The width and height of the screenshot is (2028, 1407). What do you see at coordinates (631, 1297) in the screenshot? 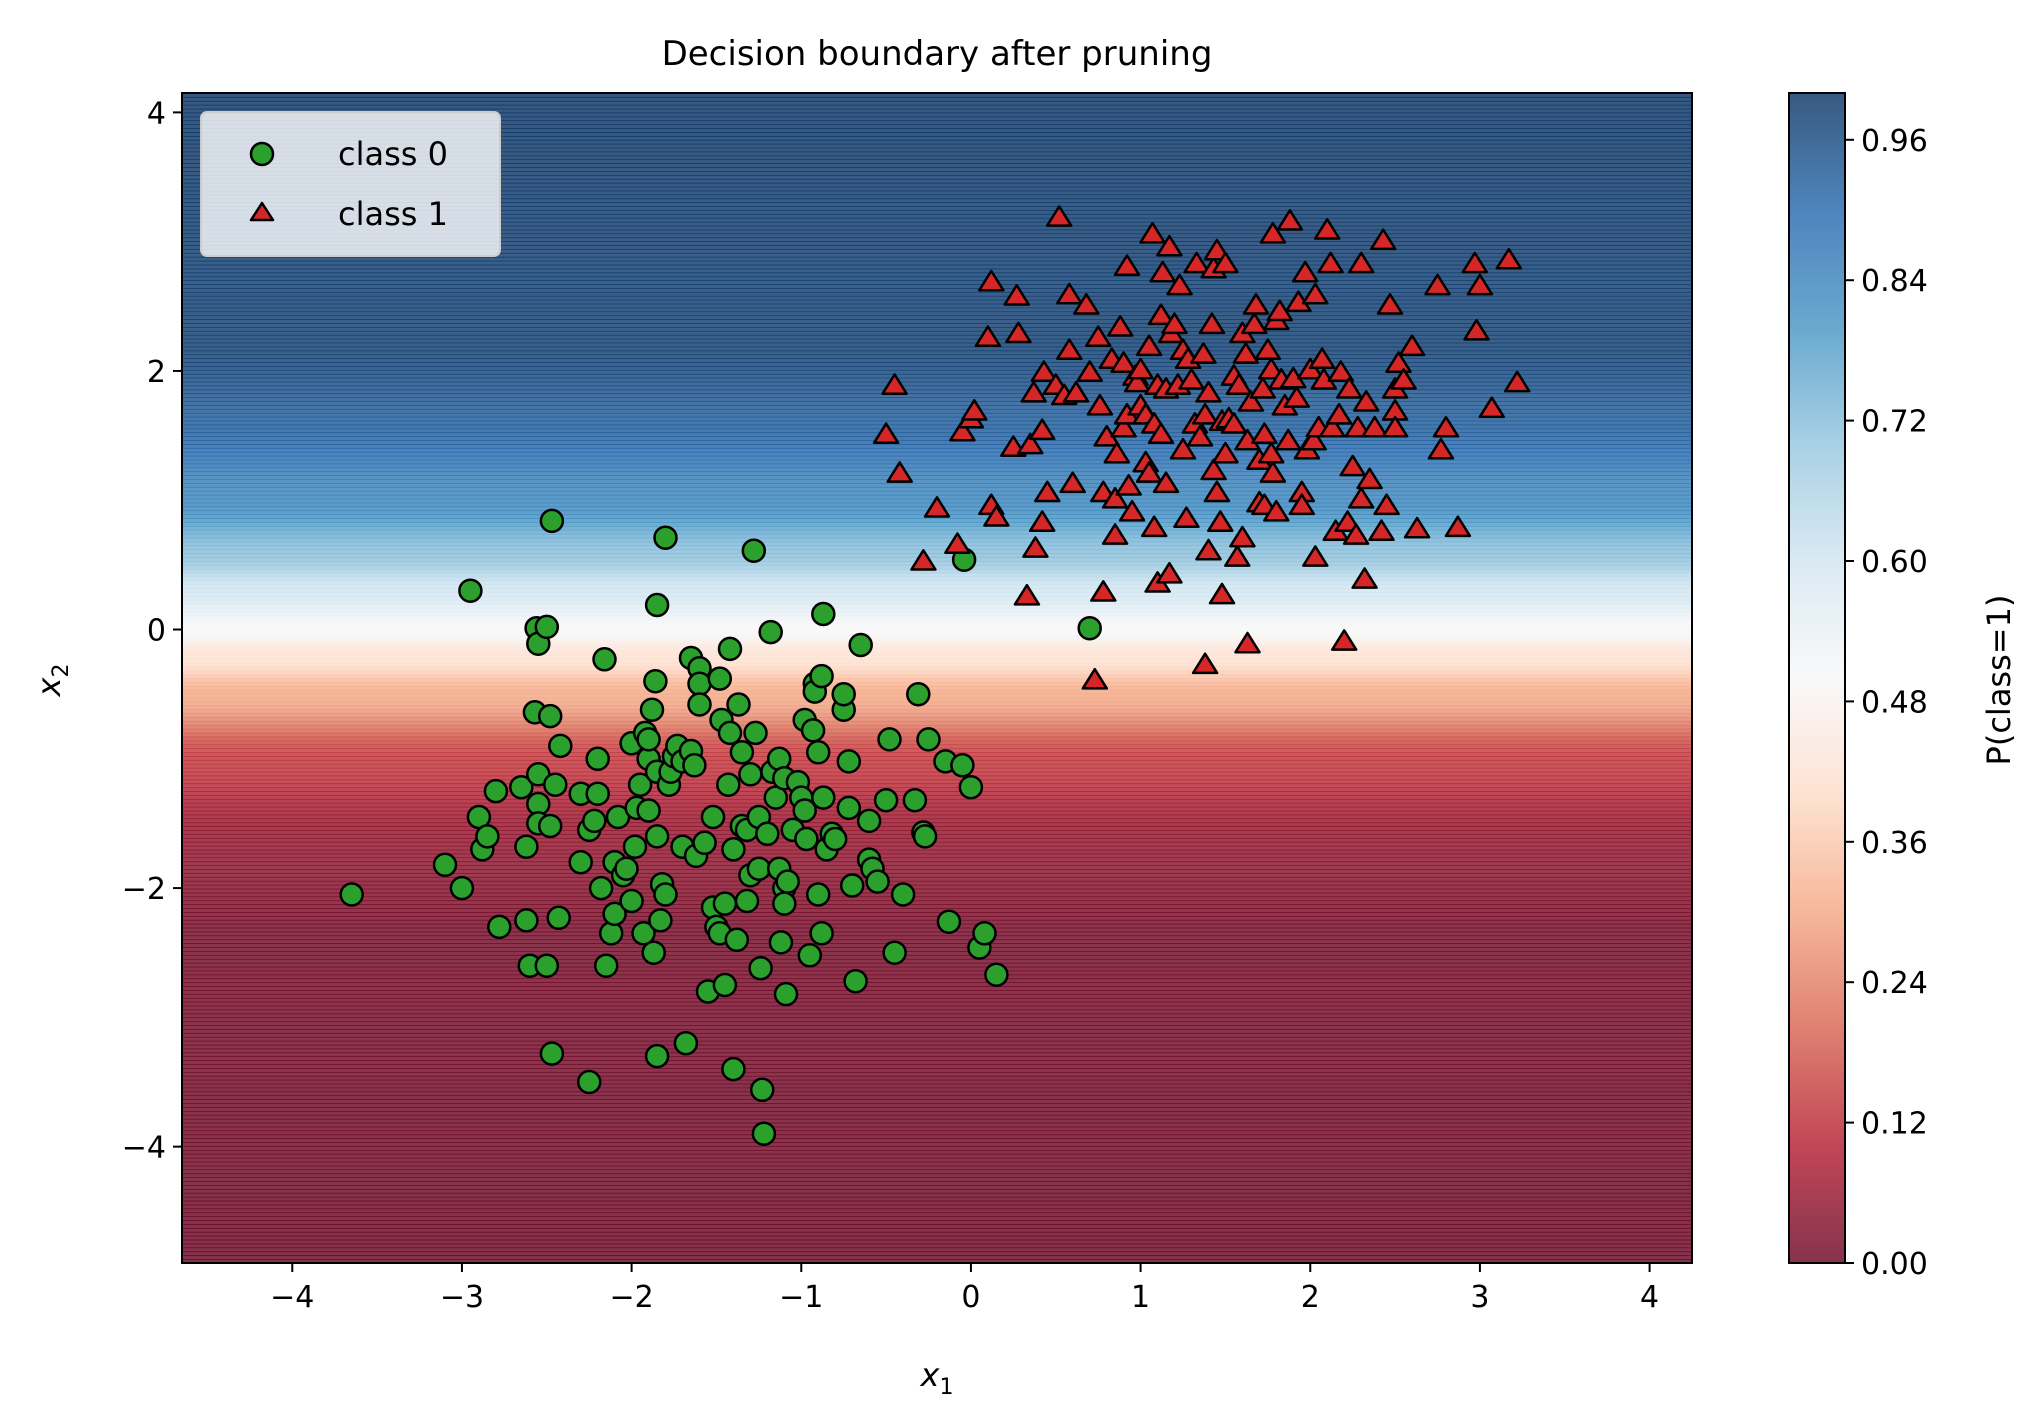
I see `x-tick-label: −2` at bounding box center [631, 1297].